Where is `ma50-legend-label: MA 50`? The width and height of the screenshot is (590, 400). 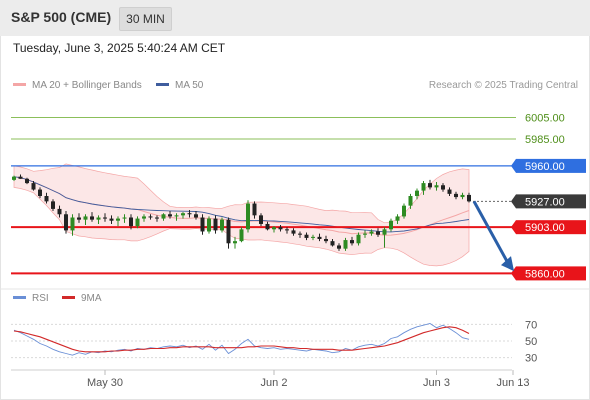
ma50-legend-label: MA 50 is located at coordinates (189, 85).